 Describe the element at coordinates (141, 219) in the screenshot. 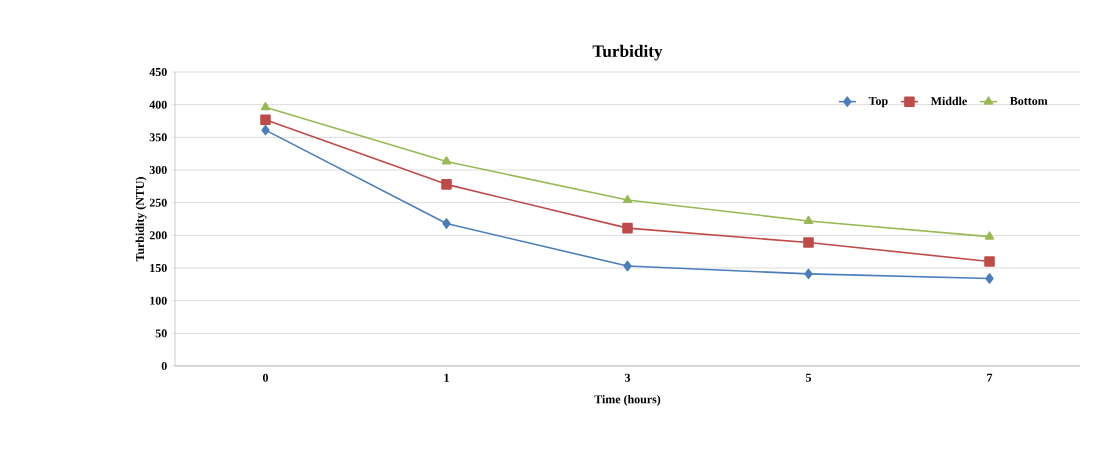

I see `y-axis-title: Turbidity (NTU)` at that location.